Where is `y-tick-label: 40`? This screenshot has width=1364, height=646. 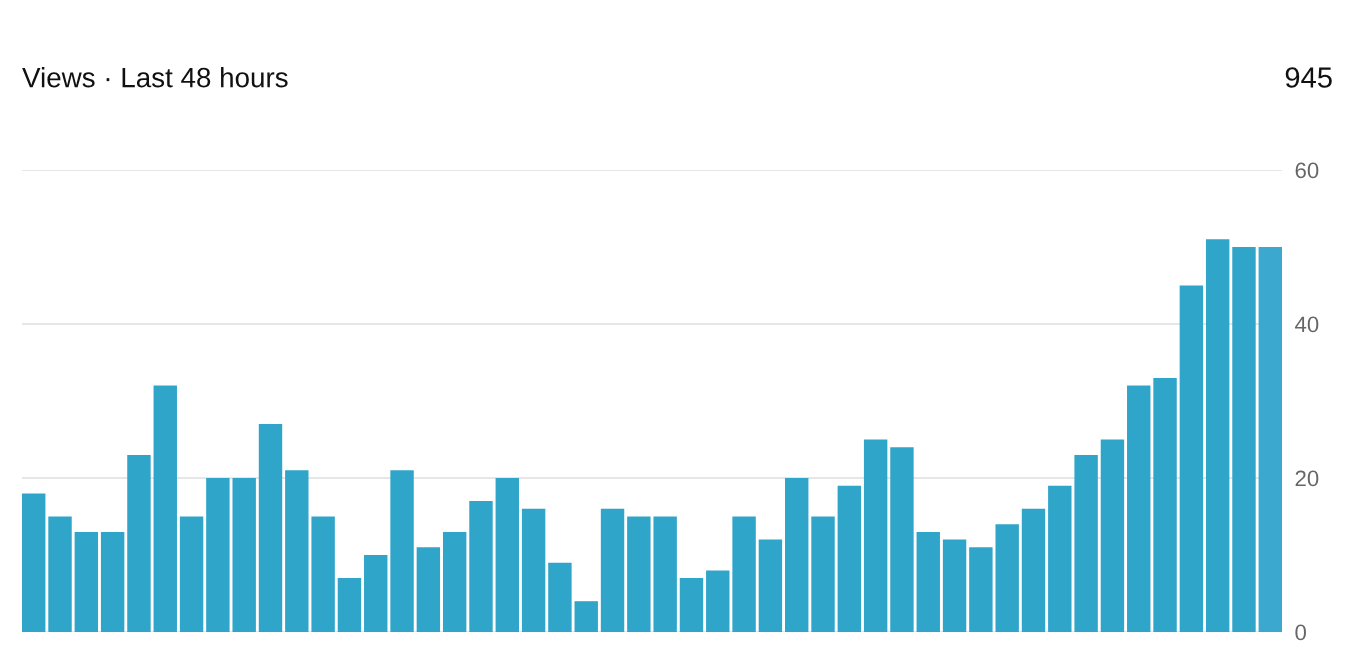 y-tick-label: 40 is located at coordinates (1307, 324).